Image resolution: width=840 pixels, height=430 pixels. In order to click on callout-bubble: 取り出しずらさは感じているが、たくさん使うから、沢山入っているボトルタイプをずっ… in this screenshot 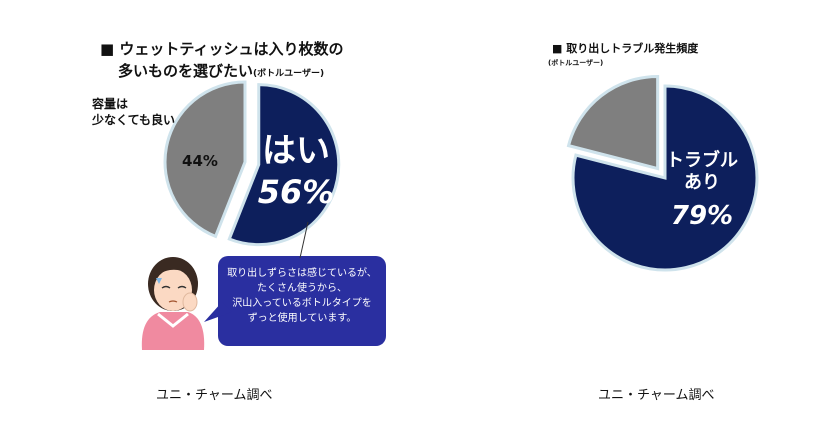, I will do `click(295, 283)`.